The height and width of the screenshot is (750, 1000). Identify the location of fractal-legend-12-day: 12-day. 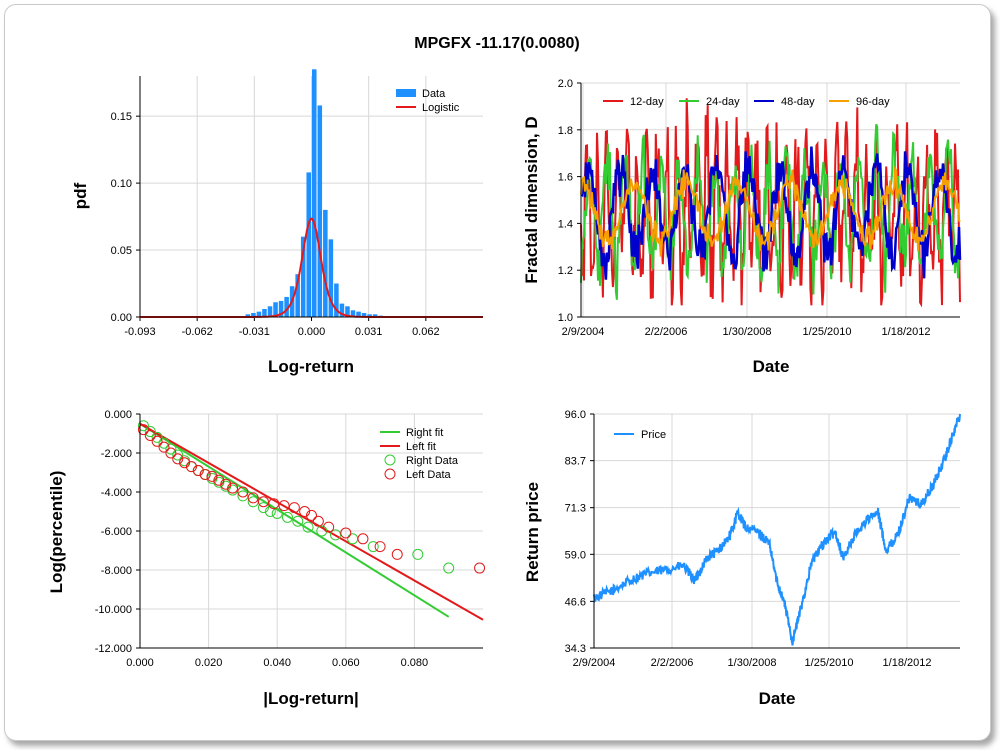
(647, 102).